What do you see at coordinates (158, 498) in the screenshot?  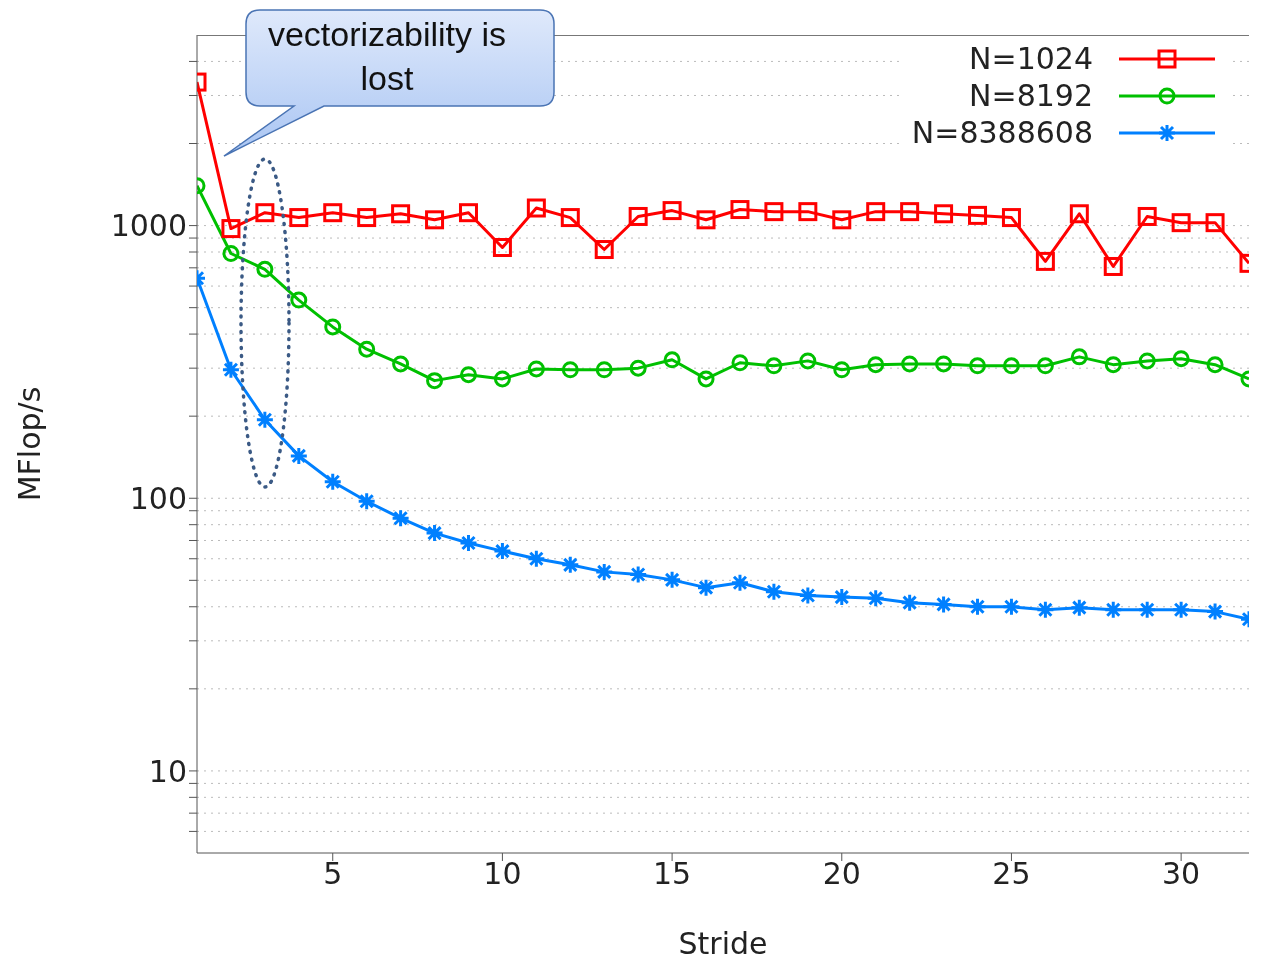 I see `y-tick-label: 100` at bounding box center [158, 498].